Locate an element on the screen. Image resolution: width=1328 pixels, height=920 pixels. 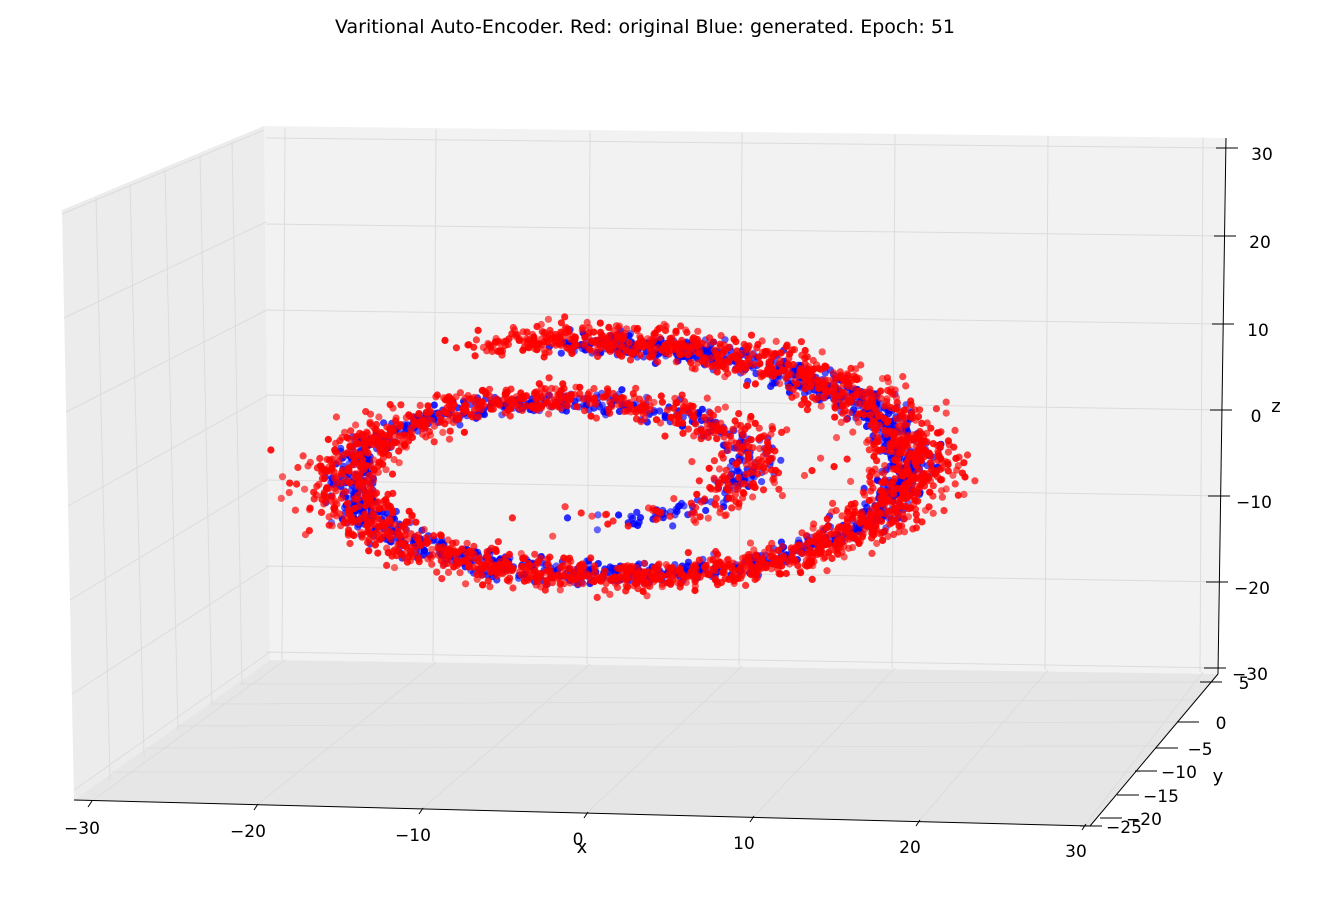
z-tick-label: 10 is located at coordinates (1258, 331).